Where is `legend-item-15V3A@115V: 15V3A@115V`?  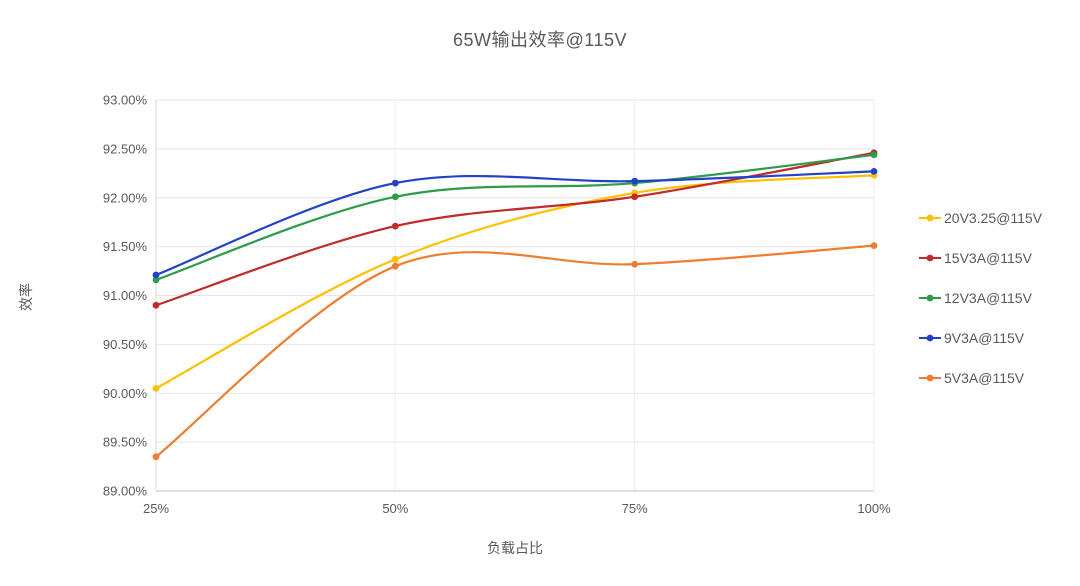
legend-item-15V3A@115V: 15V3A@115V is located at coordinates (980, 258).